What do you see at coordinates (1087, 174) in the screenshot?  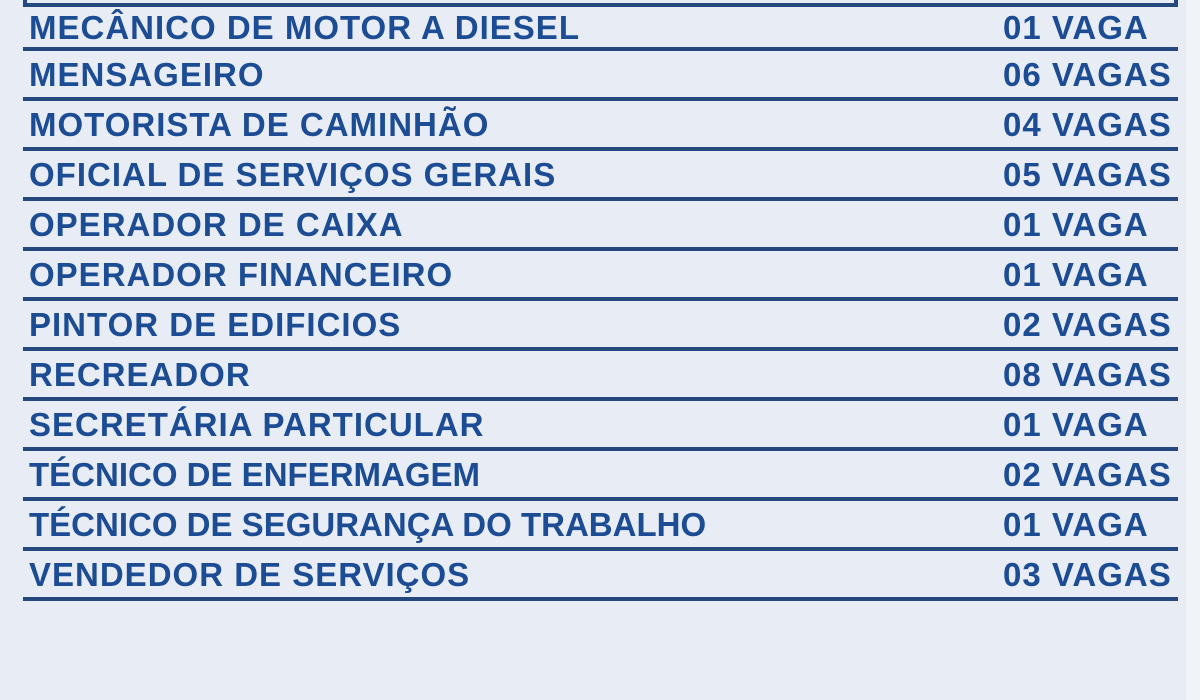 I see `vacancy-count: 05 VAGAS` at bounding box center [1087, 174].